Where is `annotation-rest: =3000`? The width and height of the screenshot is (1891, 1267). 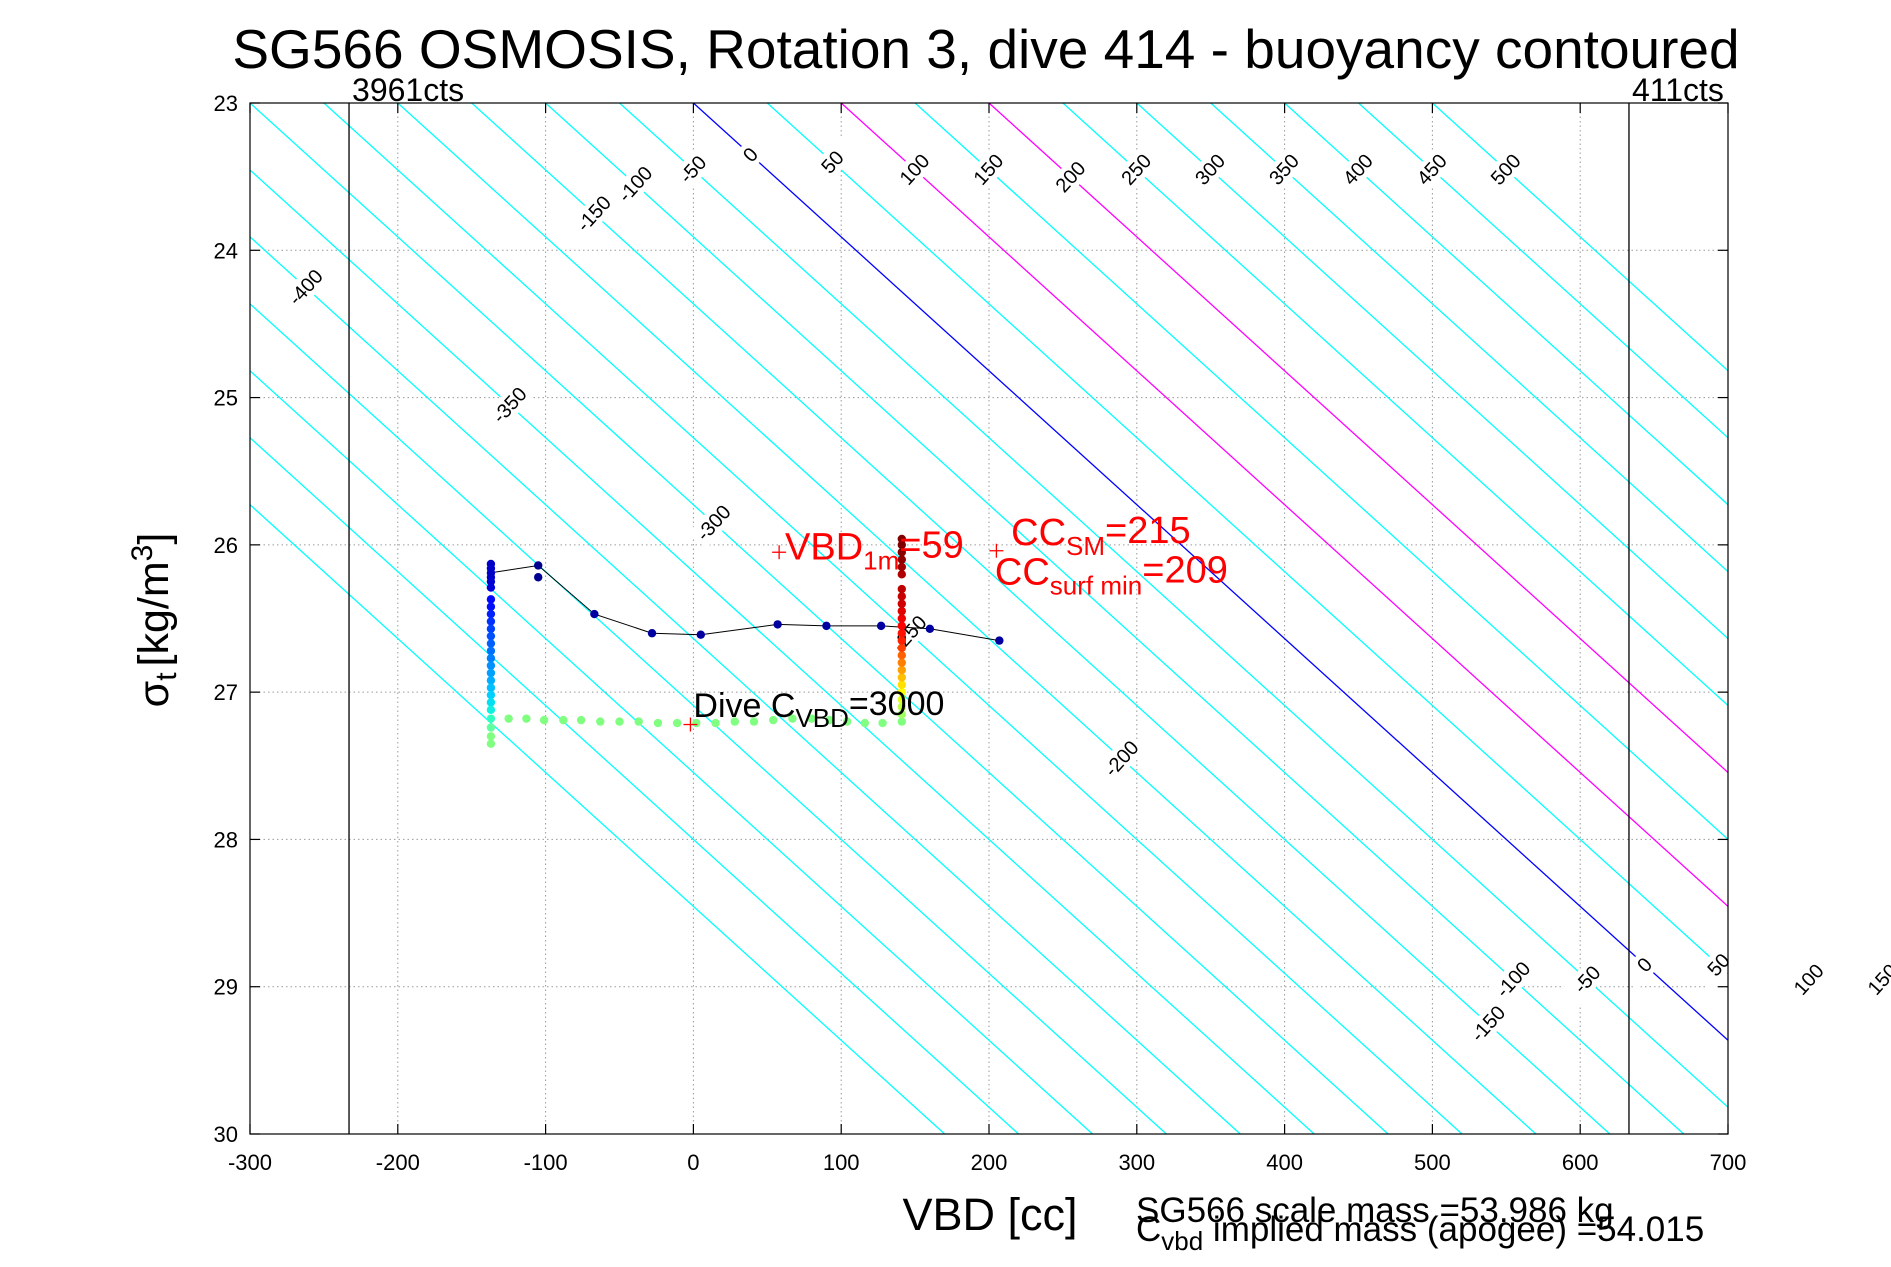 annotation-rest: =3000 is located at coordinates (897, 704).